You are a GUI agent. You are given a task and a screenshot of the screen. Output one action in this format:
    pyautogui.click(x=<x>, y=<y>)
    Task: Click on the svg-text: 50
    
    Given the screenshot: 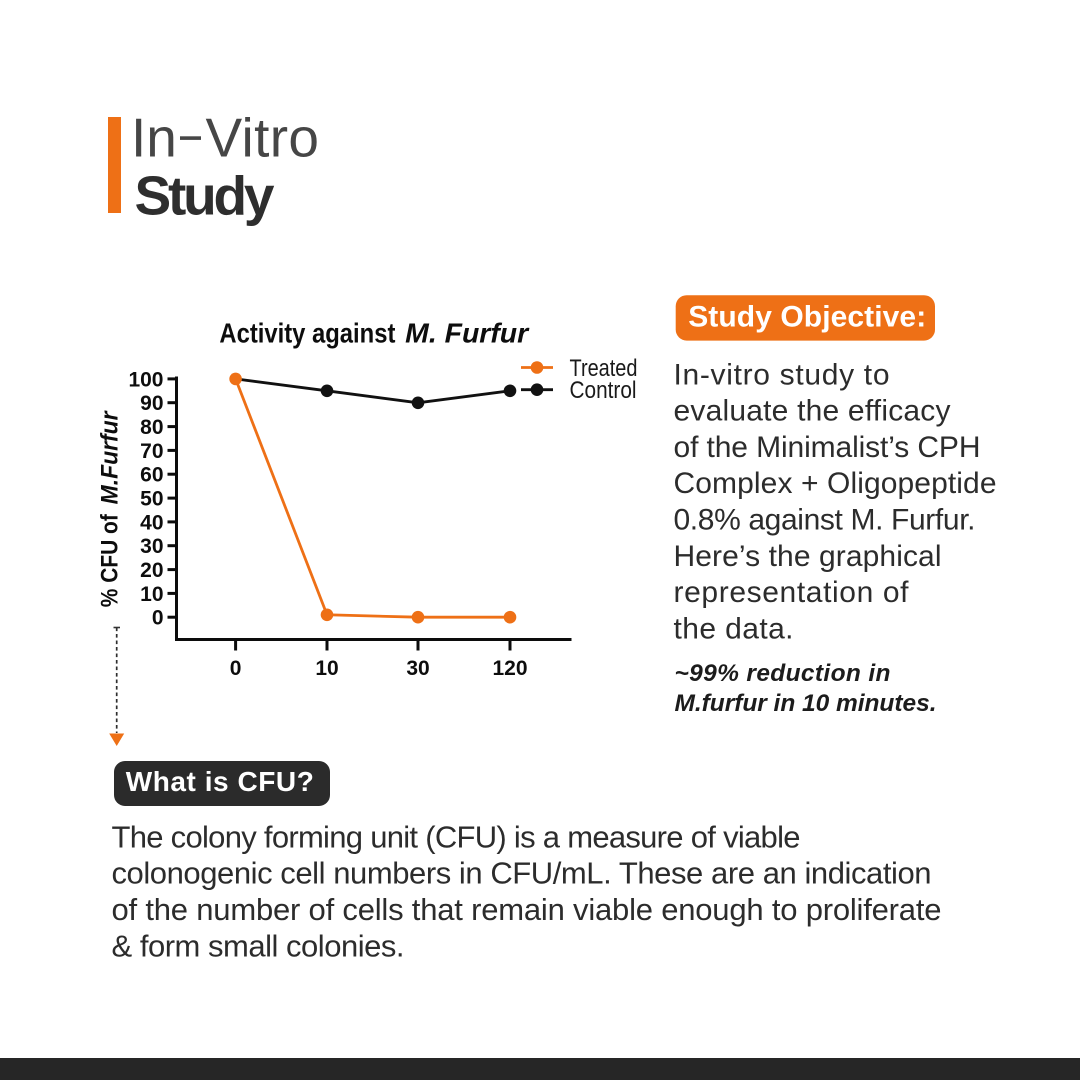 What is the action you would take?
    pyautogui.click(x=151, y=499)
    